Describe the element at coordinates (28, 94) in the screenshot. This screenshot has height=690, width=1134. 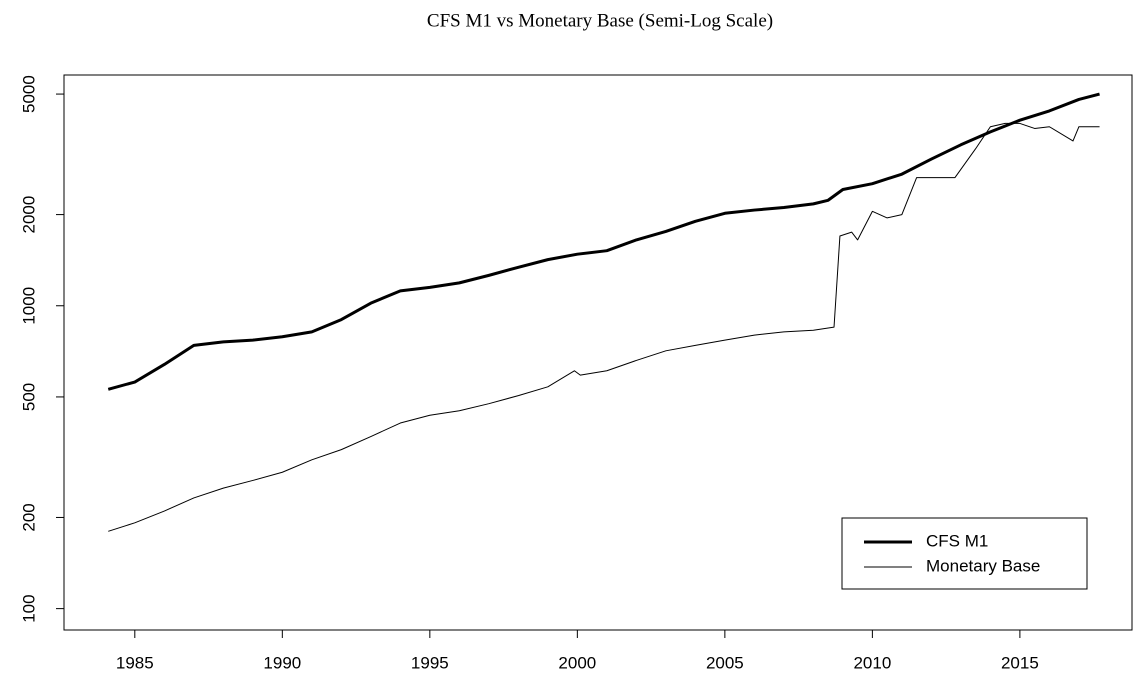
I see `y-tick-label: 5000` at that location.